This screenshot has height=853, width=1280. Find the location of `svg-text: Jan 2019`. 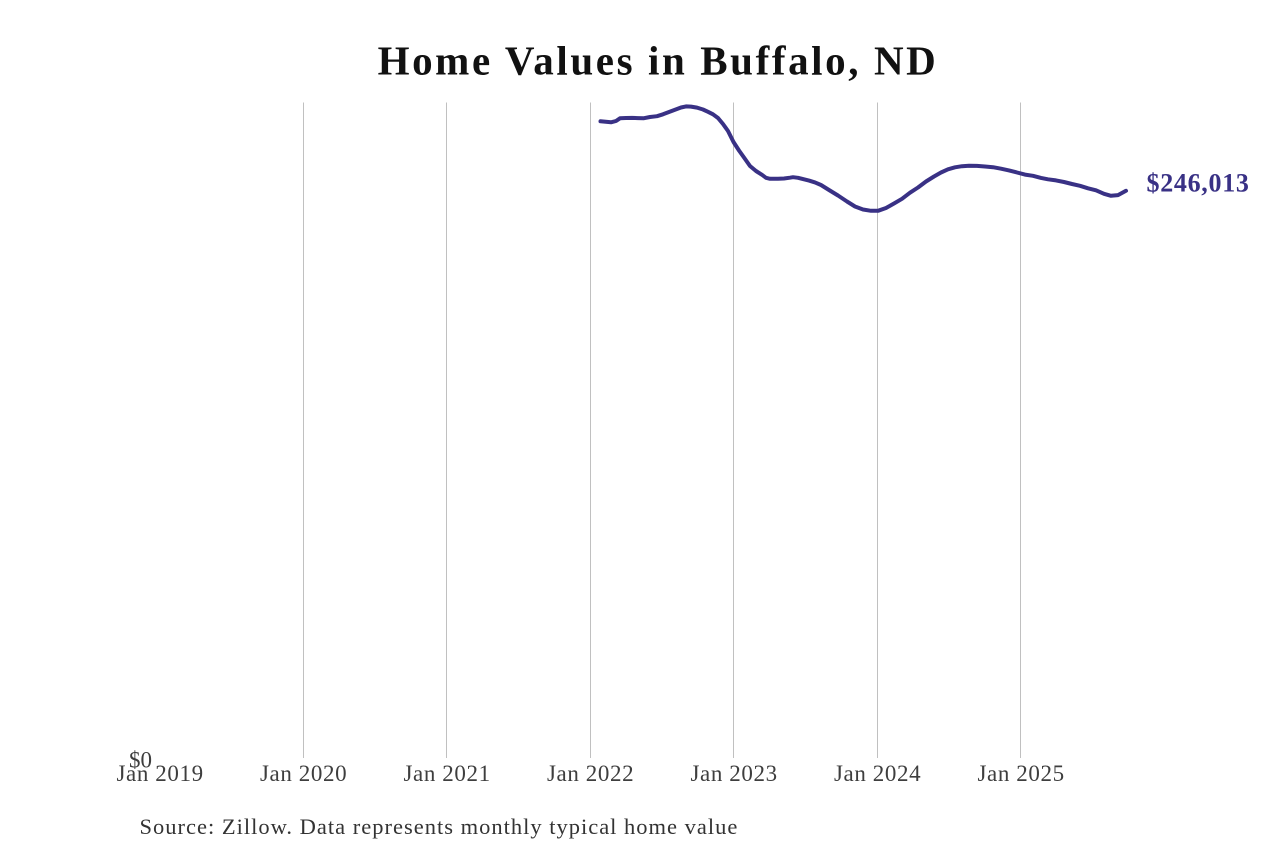

svg-text: Jan 2019 is located at coordinates (159, 773).